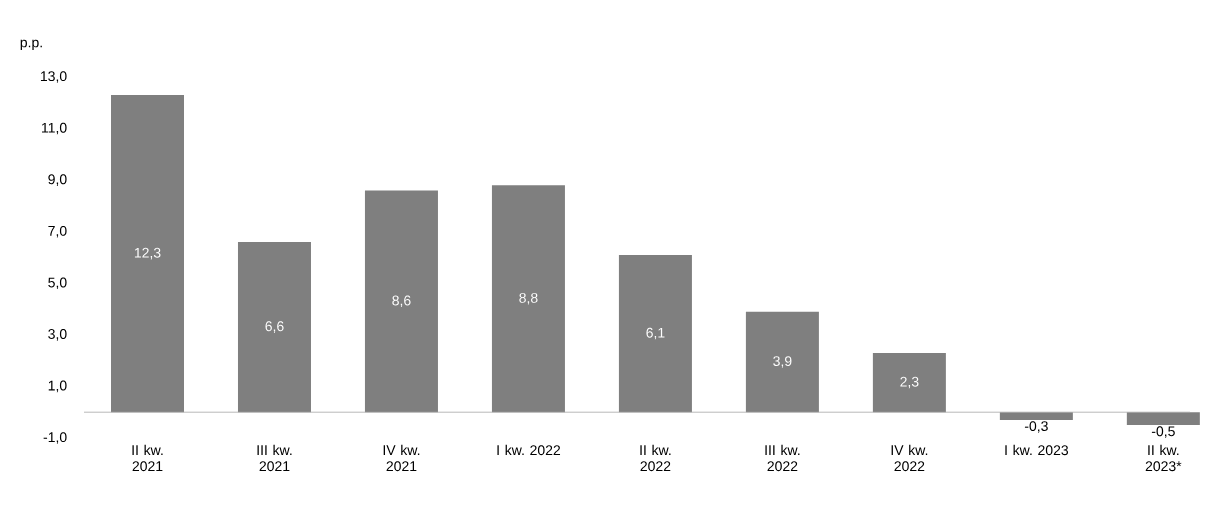  I want to click on y-tick-label: -1,0, so click(55, 438).